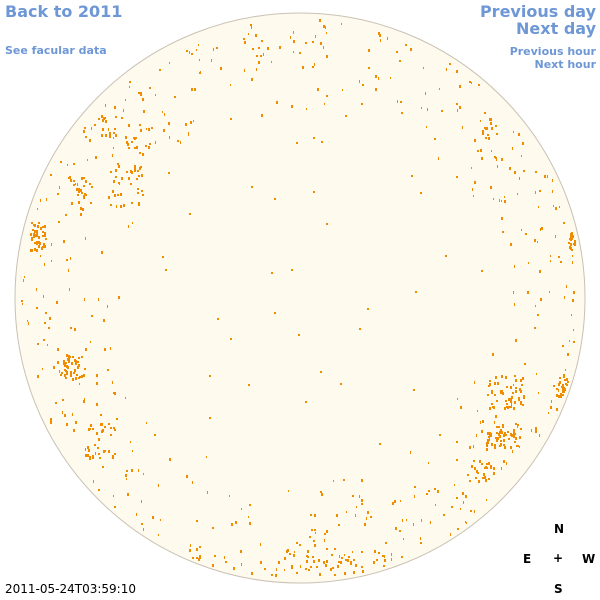  Describe the element at coordinates (56, 50) in the screenshot. I see `see-facular-data-link: See facular data` at that location.